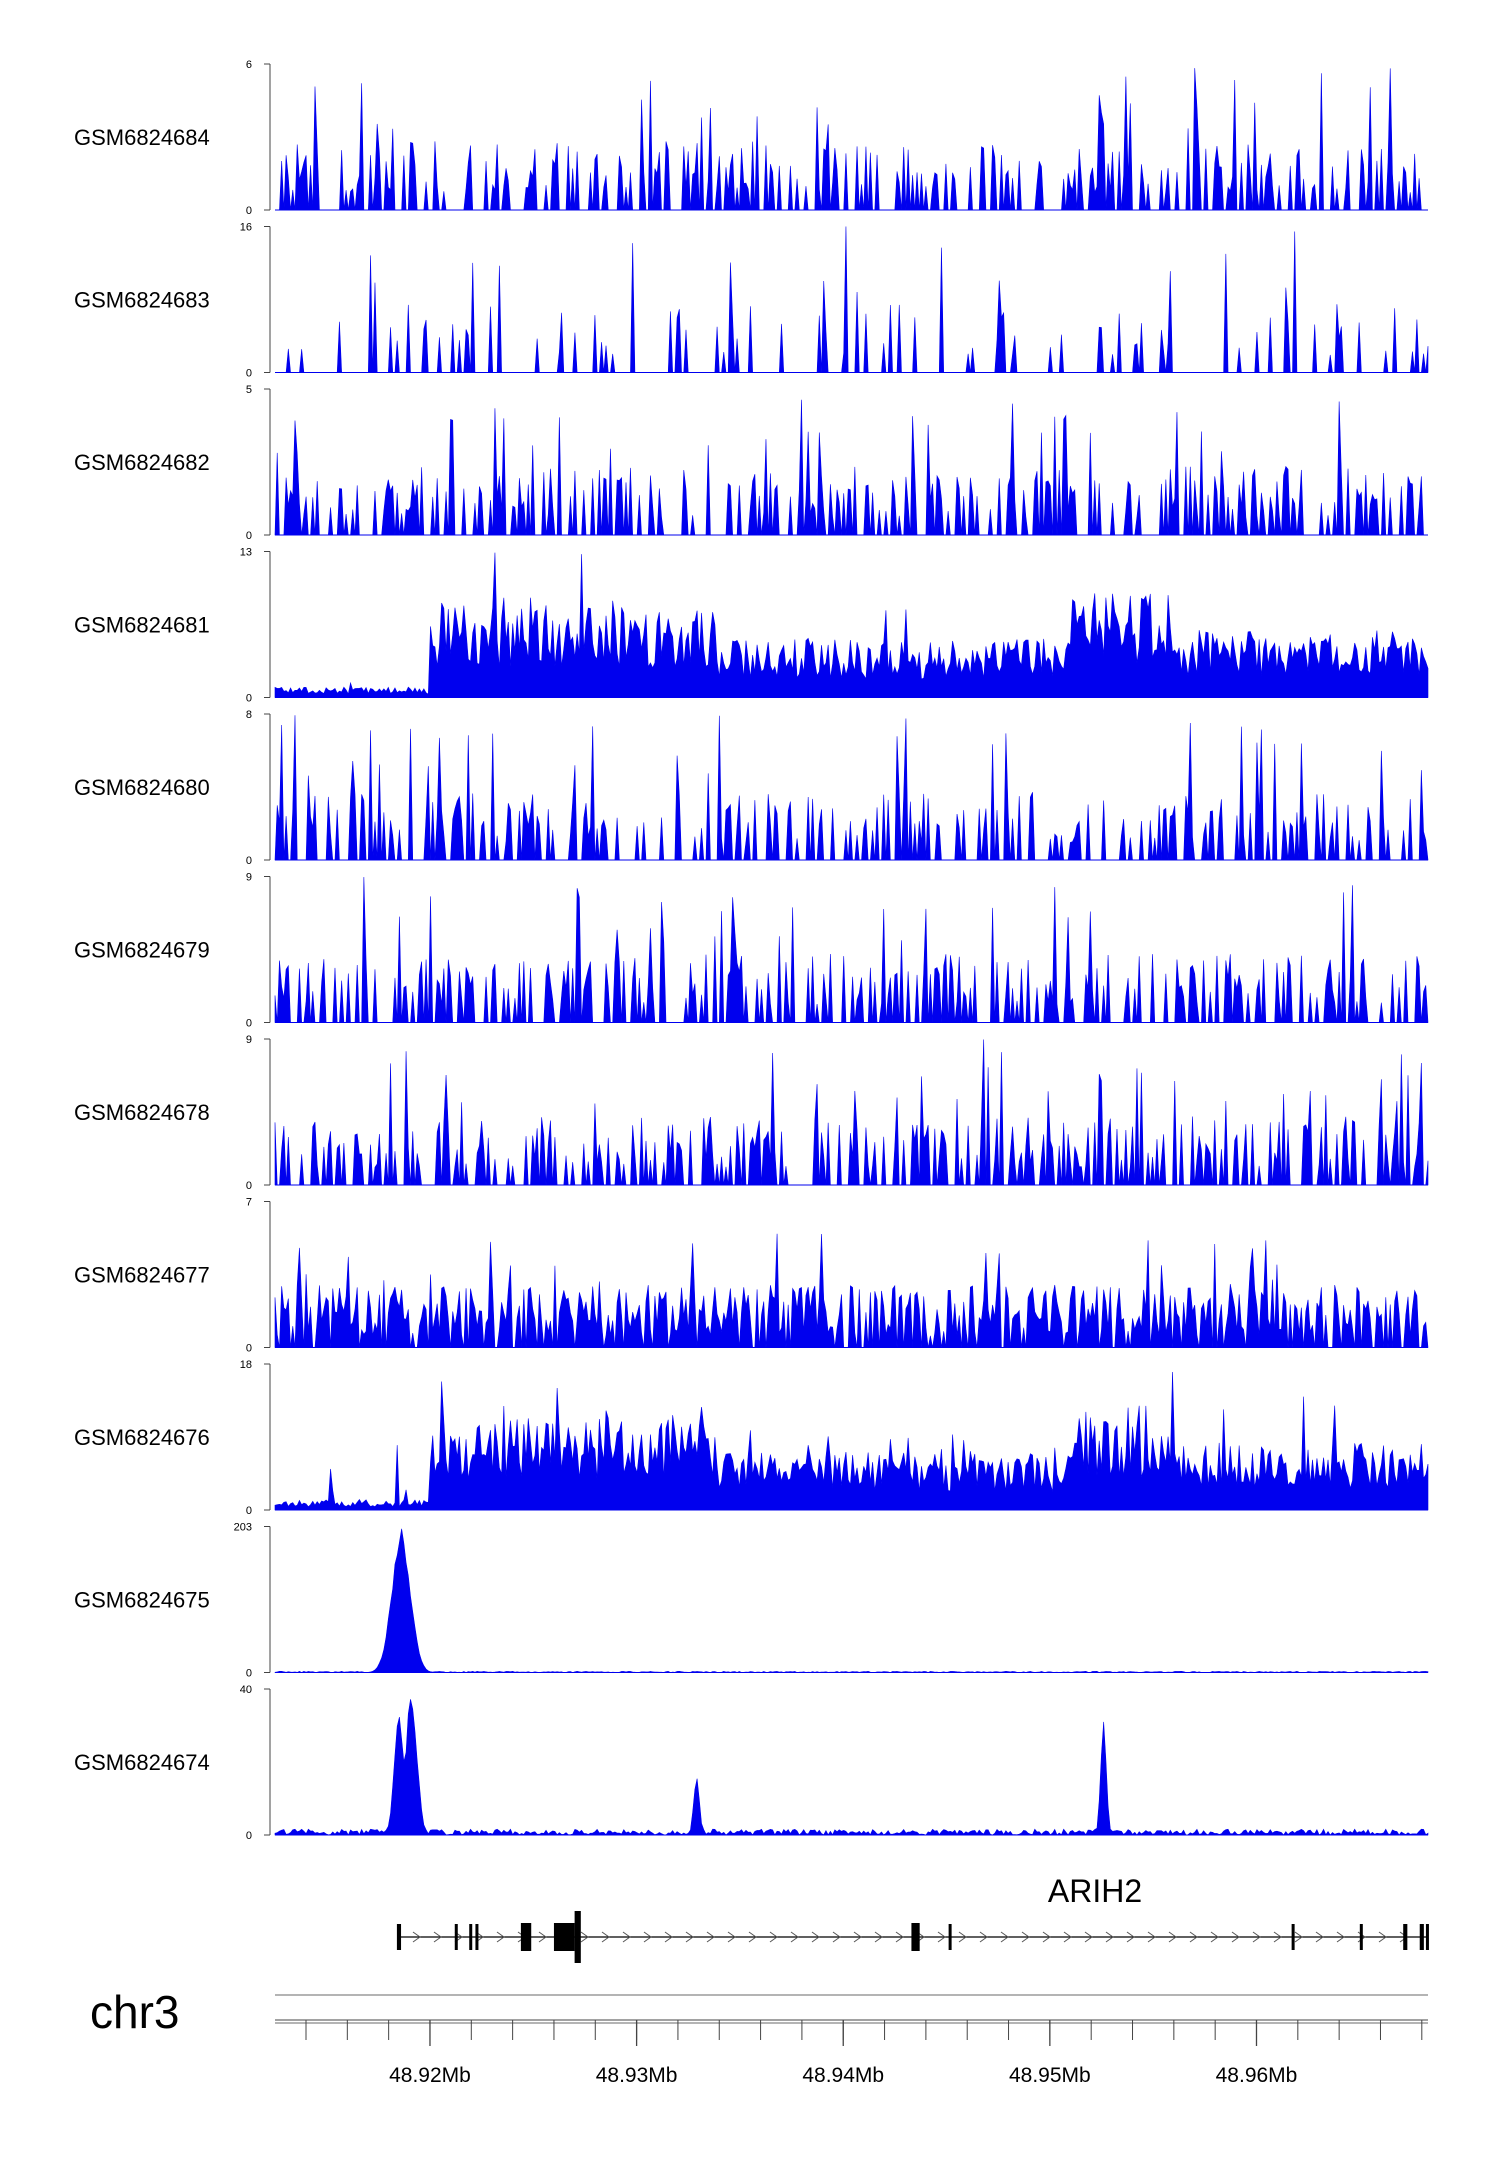  Describe the element at coordinates (1257, 2075) in the screenshot. I see `x-axis-tick-label: 48.96Mb` at that location.